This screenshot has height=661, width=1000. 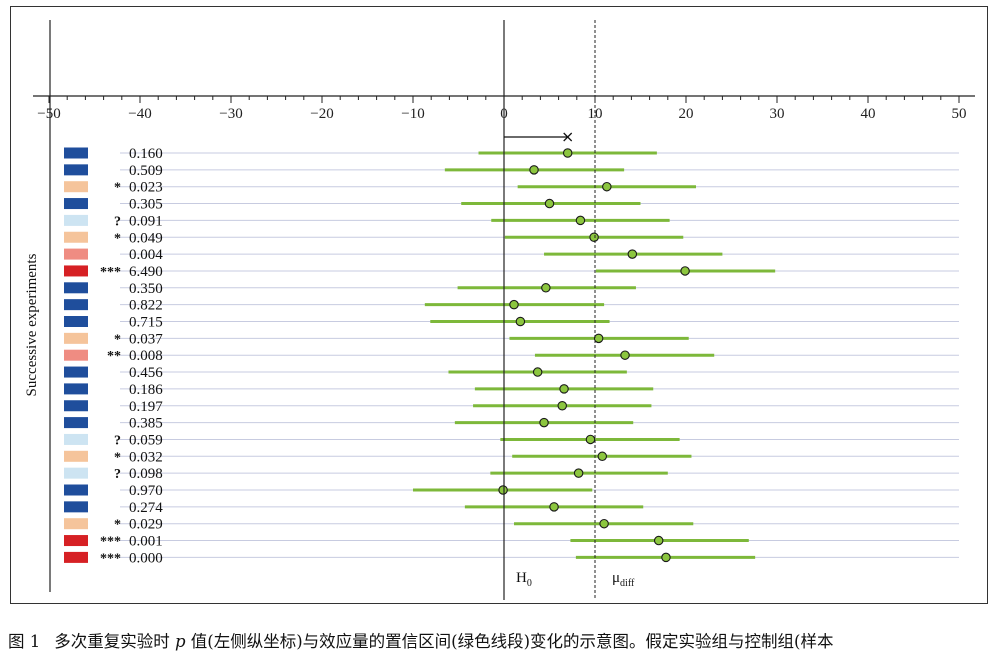 I want to click on x-tick-label: −10, so click(x=412, y=114).